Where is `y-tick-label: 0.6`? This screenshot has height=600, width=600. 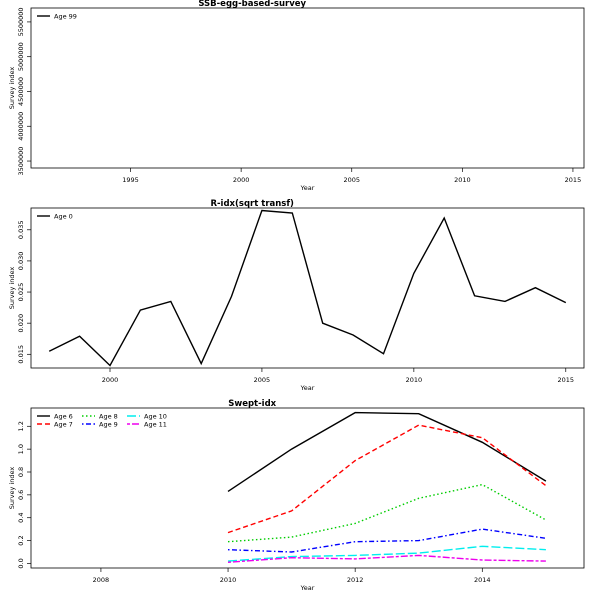
y-tick-label: 0.6 is located at coordinates (21, 495).